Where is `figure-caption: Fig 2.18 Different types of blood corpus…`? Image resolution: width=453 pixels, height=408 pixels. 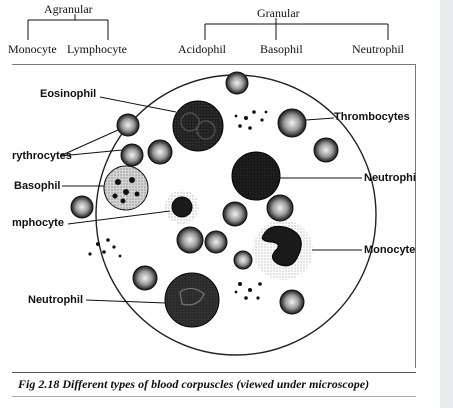
figure-caption: Fig 2.18 Different types of blood corpus… is located at coordinates (194, 384).